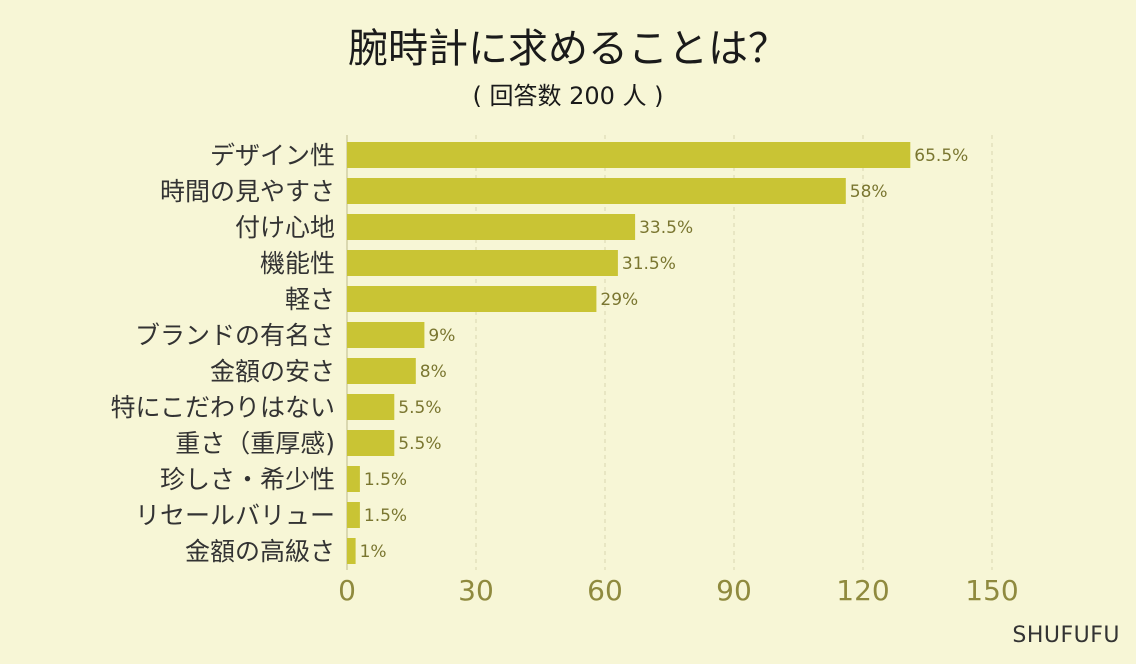 The width and height of the screenshot is (1136, 664). What do you see at coordinates (297, 263) in the screenshot?
I see `category-label: 機能性` at bounding box center [297, 263].